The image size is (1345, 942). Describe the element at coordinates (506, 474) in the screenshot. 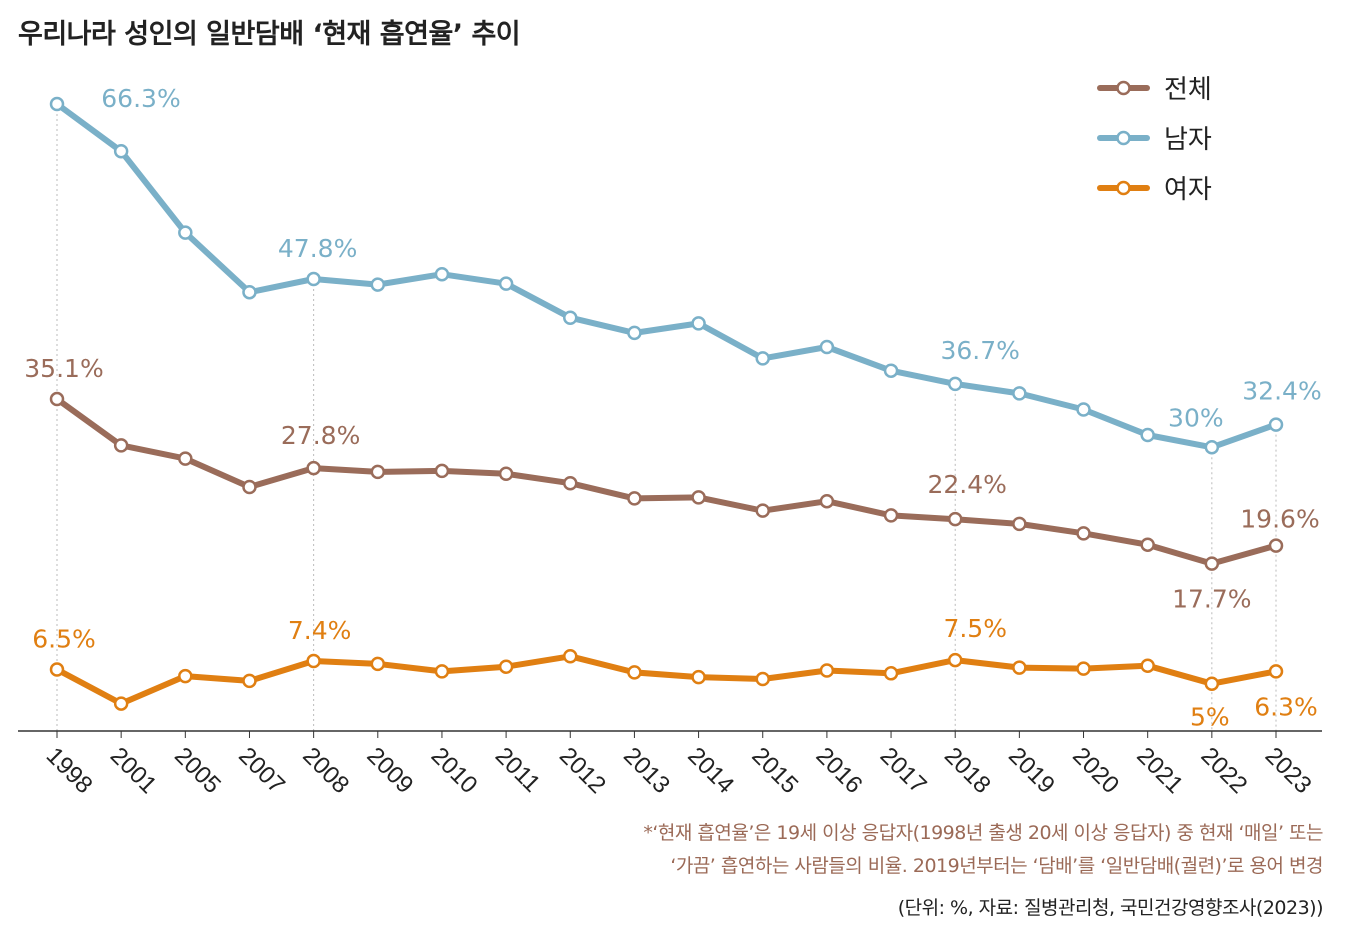

I see `data-point-total-2011` at that location.